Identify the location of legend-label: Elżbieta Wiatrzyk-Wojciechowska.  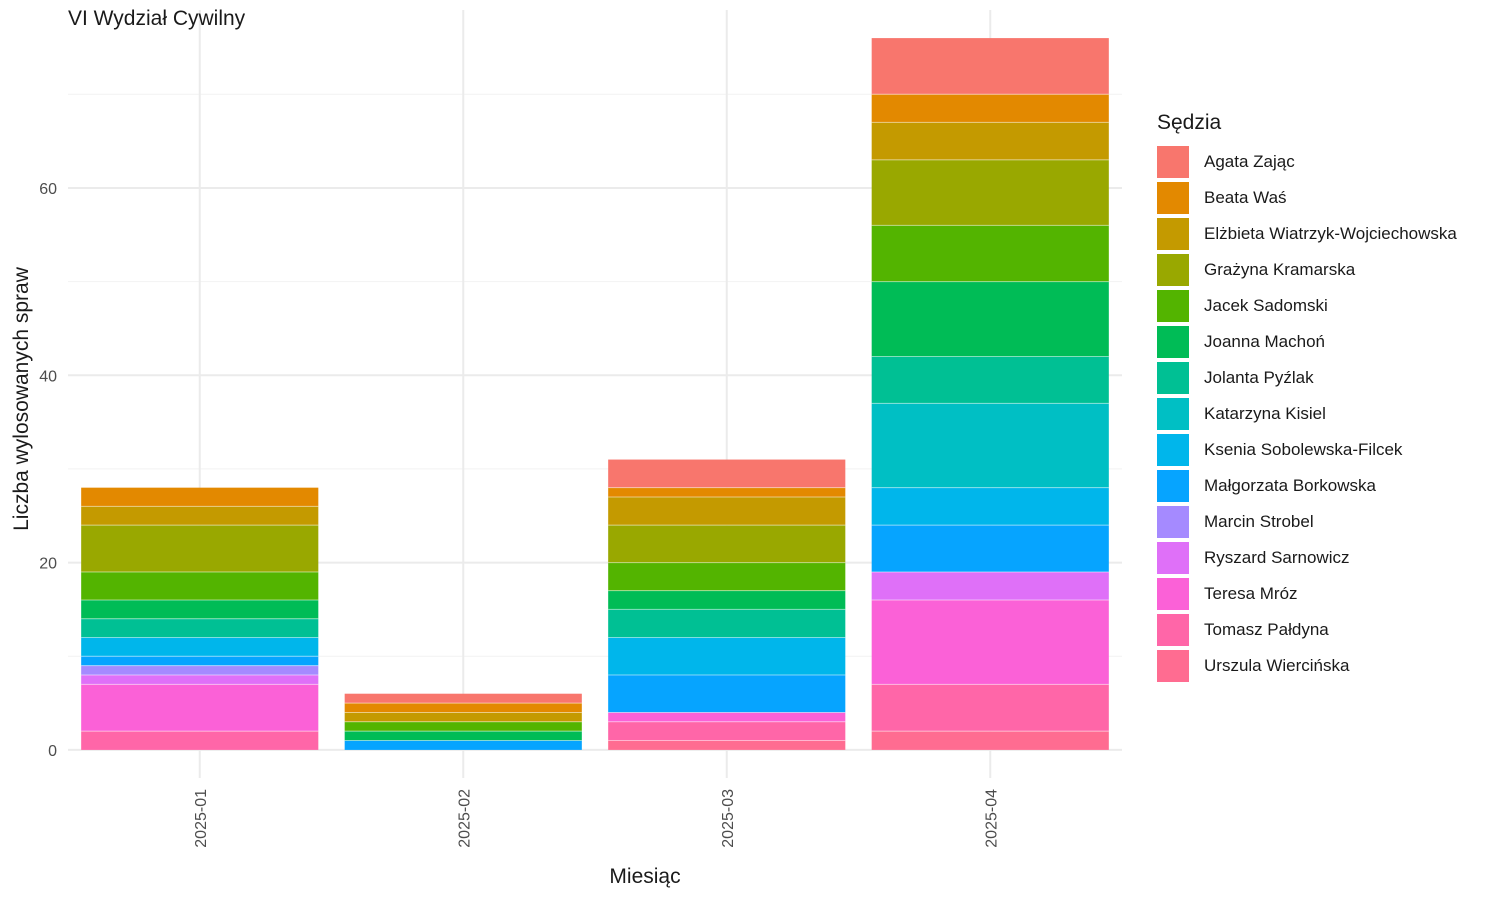
(1330, 233).